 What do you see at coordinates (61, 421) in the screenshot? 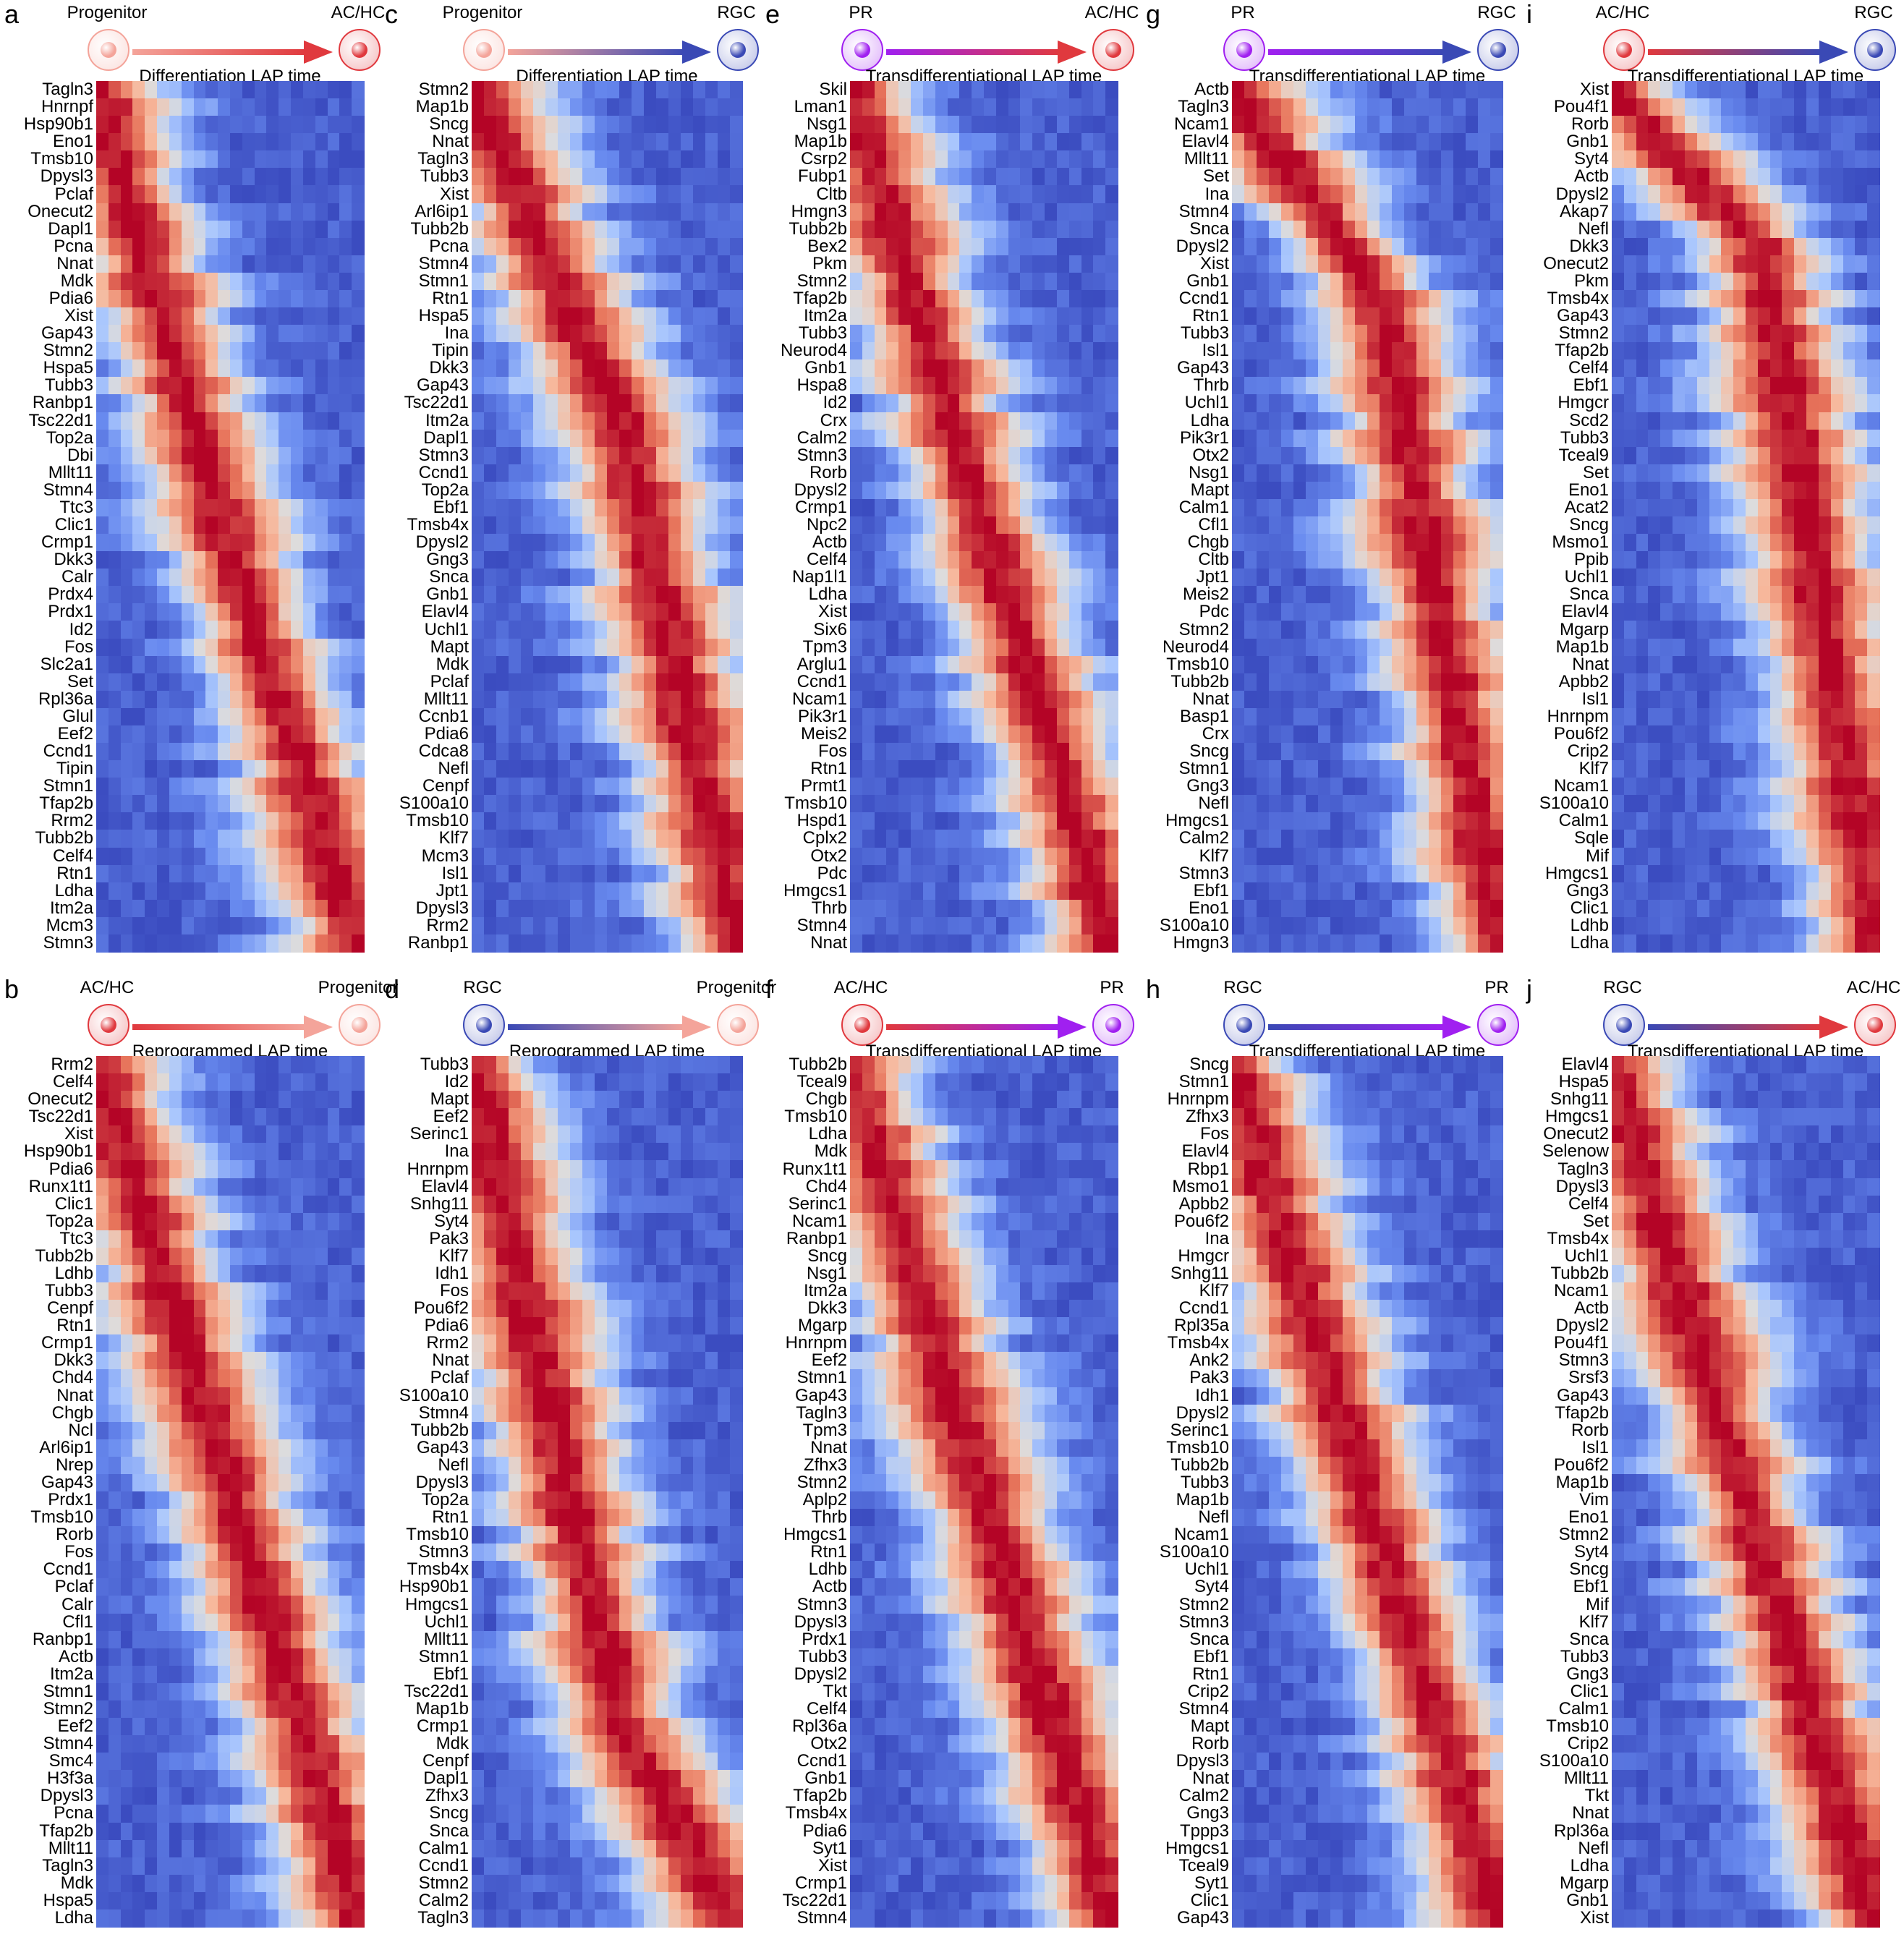
I see `gene-label: Tsc22d1` at bounding box center [61, 421].